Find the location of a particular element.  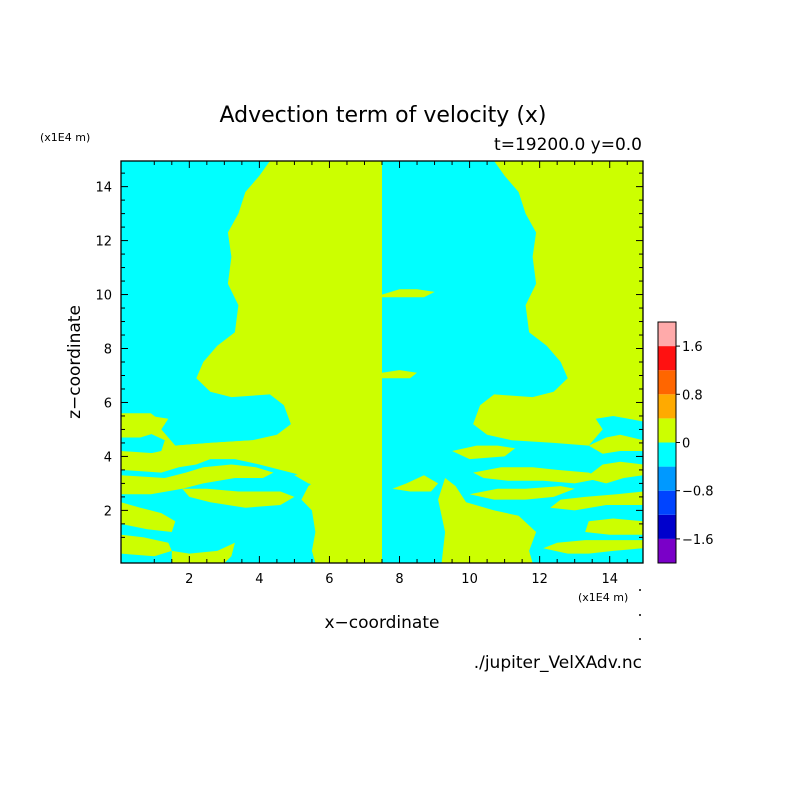

y-tick-label: 4 is located at coordinates (108, 457).